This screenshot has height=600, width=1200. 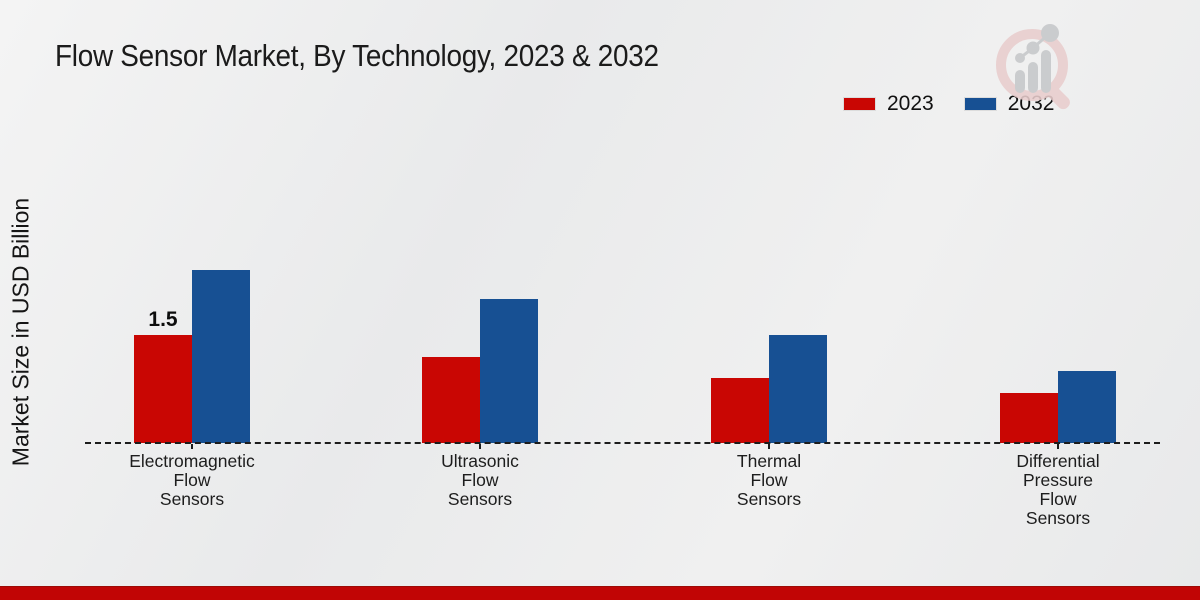 What do you see at coordinates (1087, 407) in the screenshot?
I see `bar-2032-differential-pressure-flow-sensors` at bounding box center [1087, 407].